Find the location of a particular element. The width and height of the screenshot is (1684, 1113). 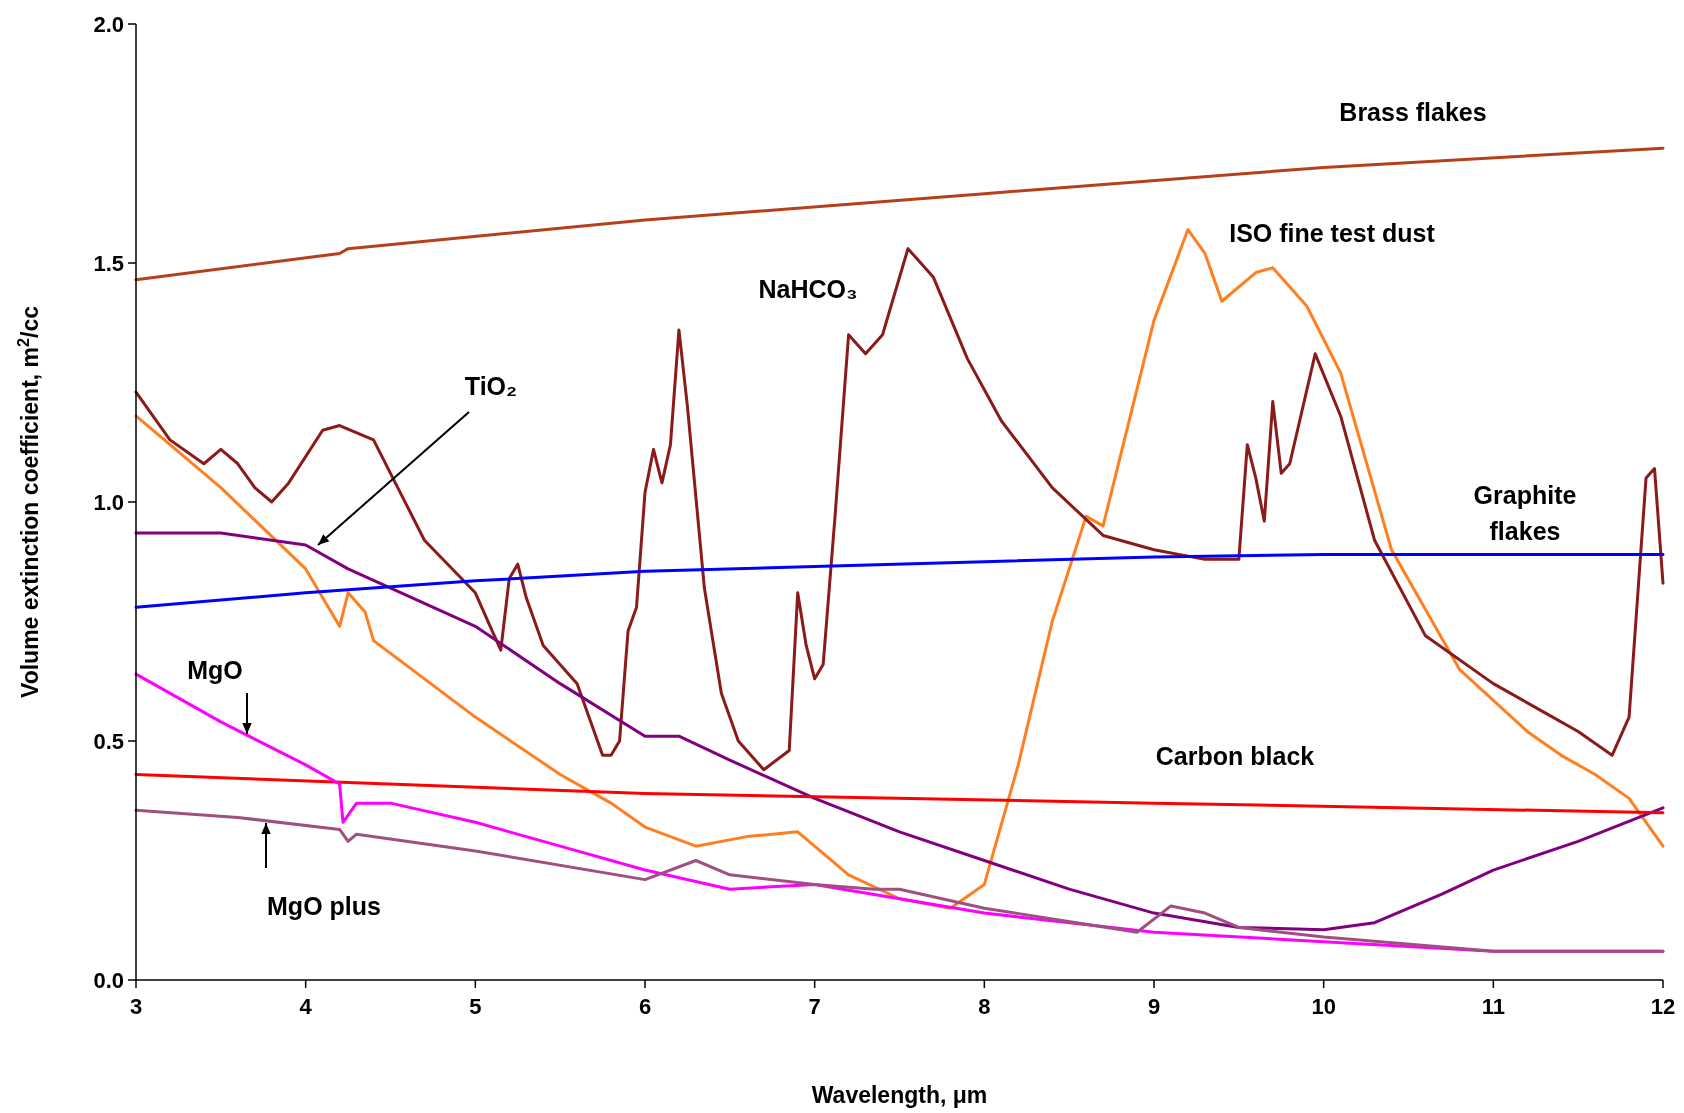

x-tick-label: 5 is located at coordinates (475, 1006).